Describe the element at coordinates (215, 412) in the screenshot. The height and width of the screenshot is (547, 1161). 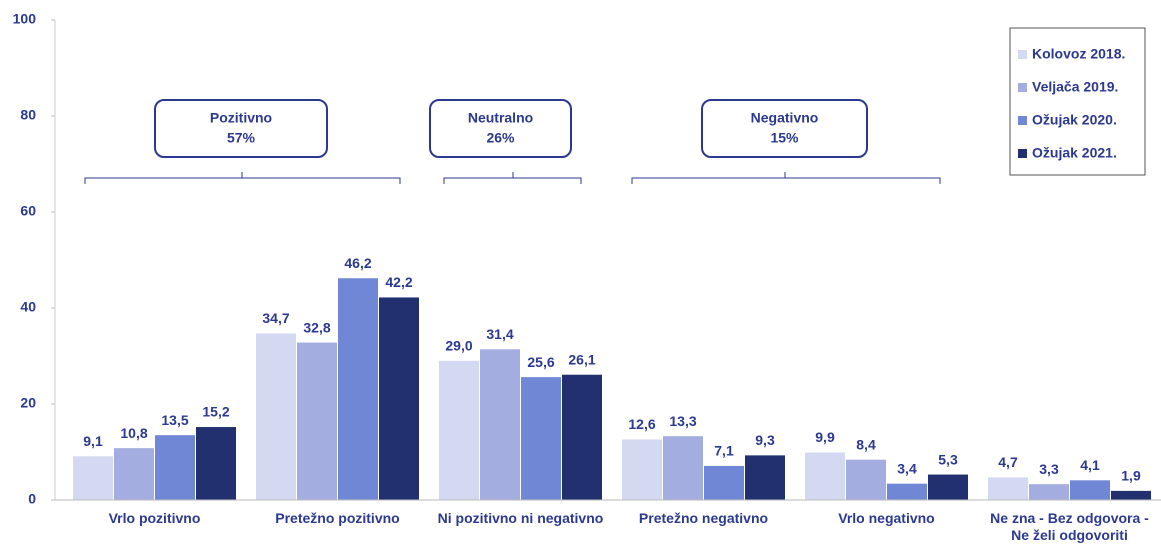
I see `value-label: 15,2` at that location.